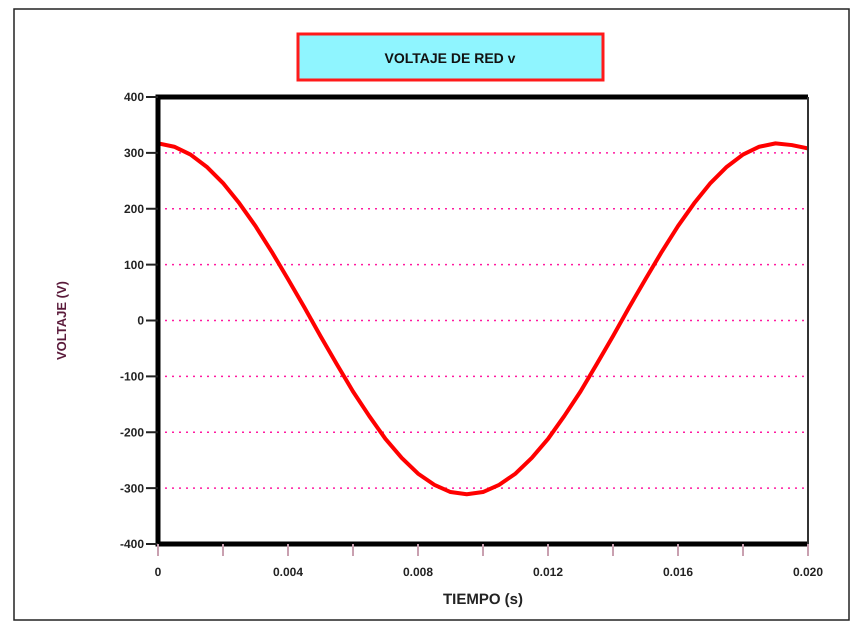 The height and width of the screenshot is (629, 858). Describe the element at coordinates (61, 320) in the screenshot. I see `y-axis-title: VOLTAJE (V)` at that location.